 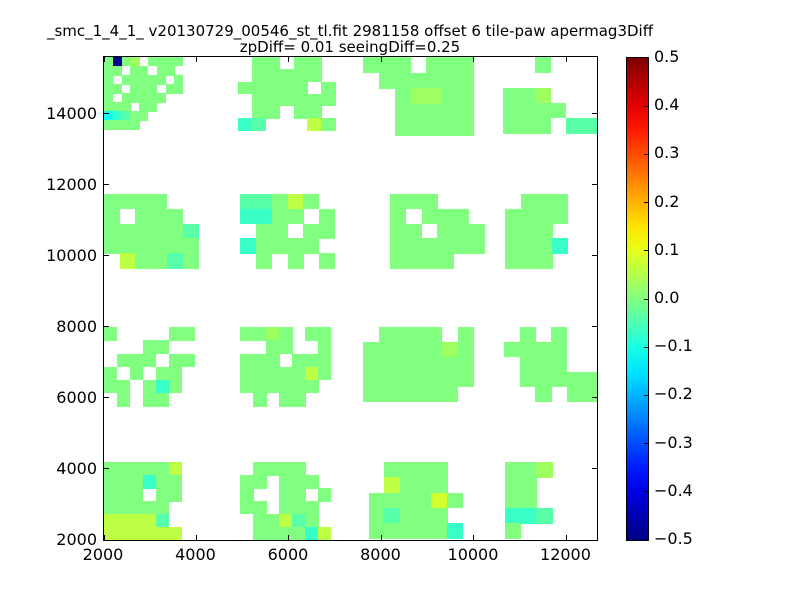 I want to click on colorbar-tick-label: 0.5, so click(x=667, y=56).